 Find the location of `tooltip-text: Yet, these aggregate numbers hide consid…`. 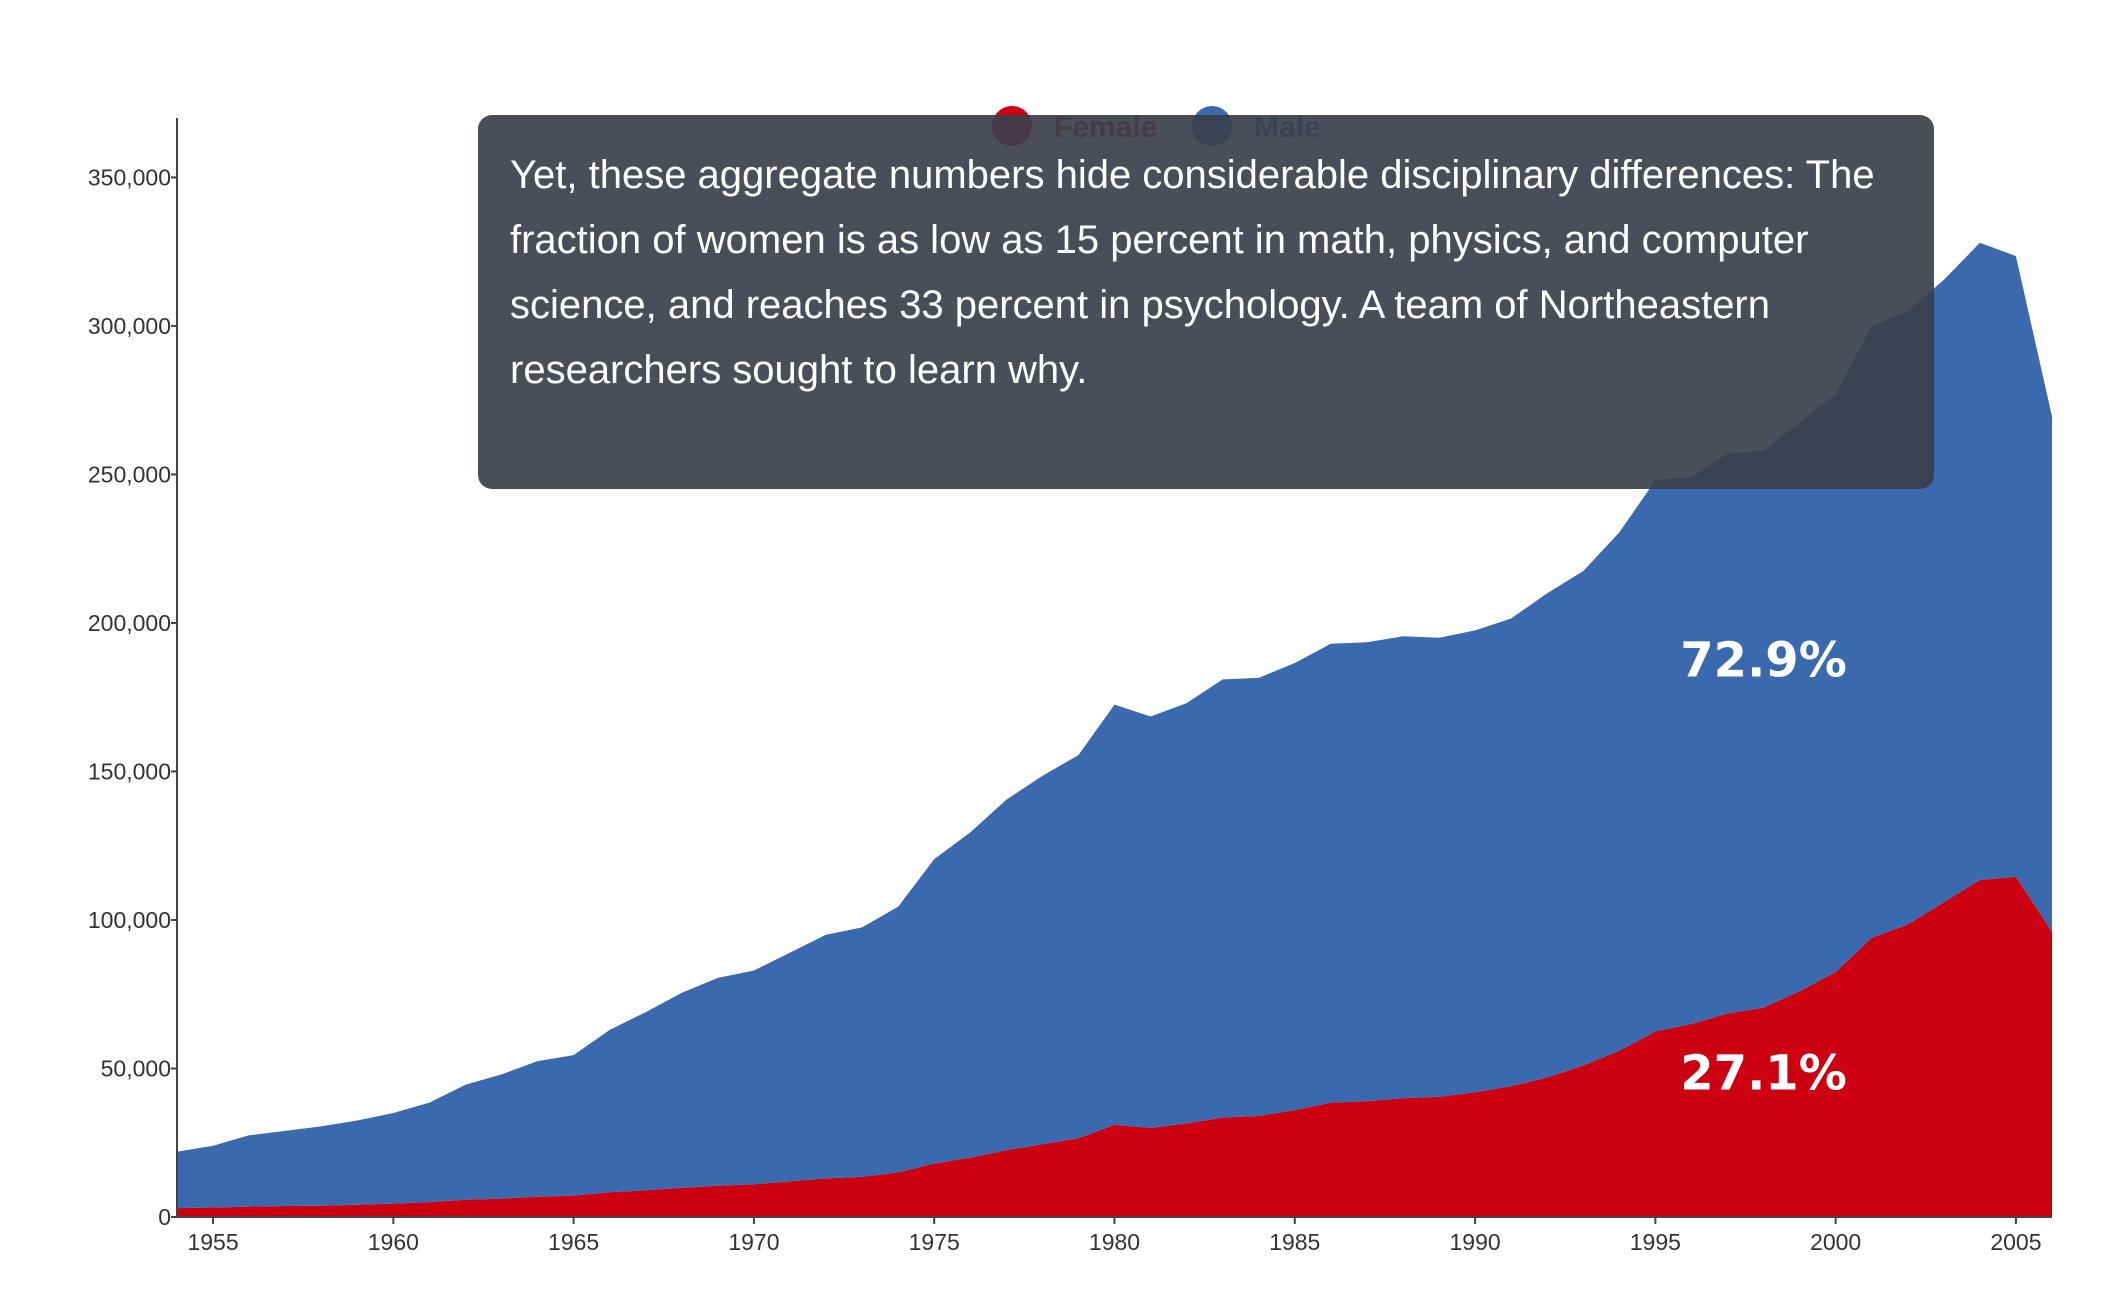

tooltip-text: Yet, these aggregate numbers hide consid… is located at coordinates (1192, 272).